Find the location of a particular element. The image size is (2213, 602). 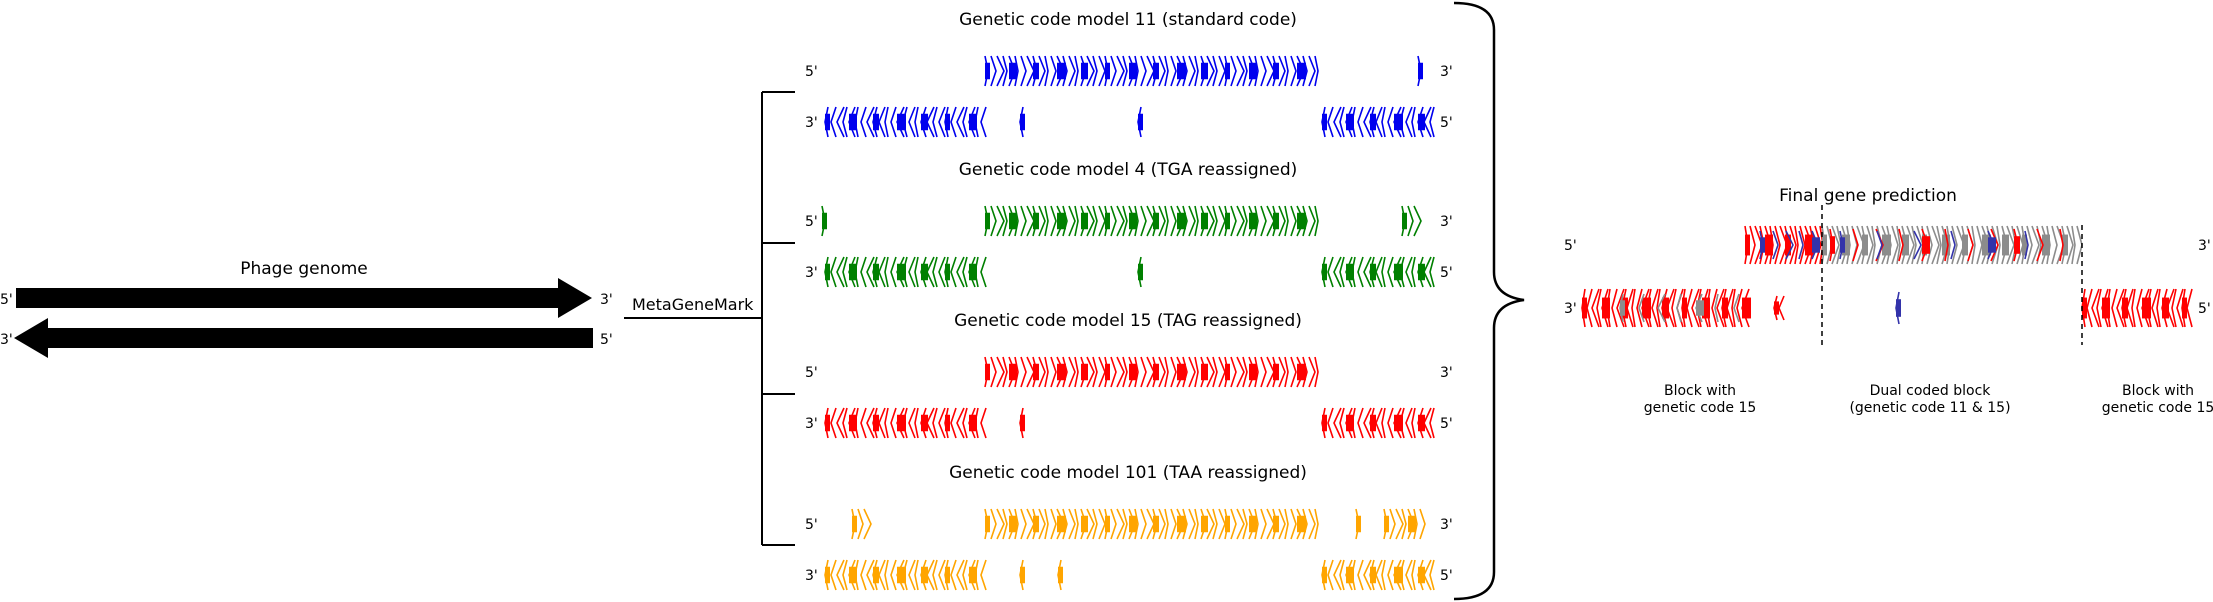

final-fwd-red-genes is located at coordinates (1784, 245).